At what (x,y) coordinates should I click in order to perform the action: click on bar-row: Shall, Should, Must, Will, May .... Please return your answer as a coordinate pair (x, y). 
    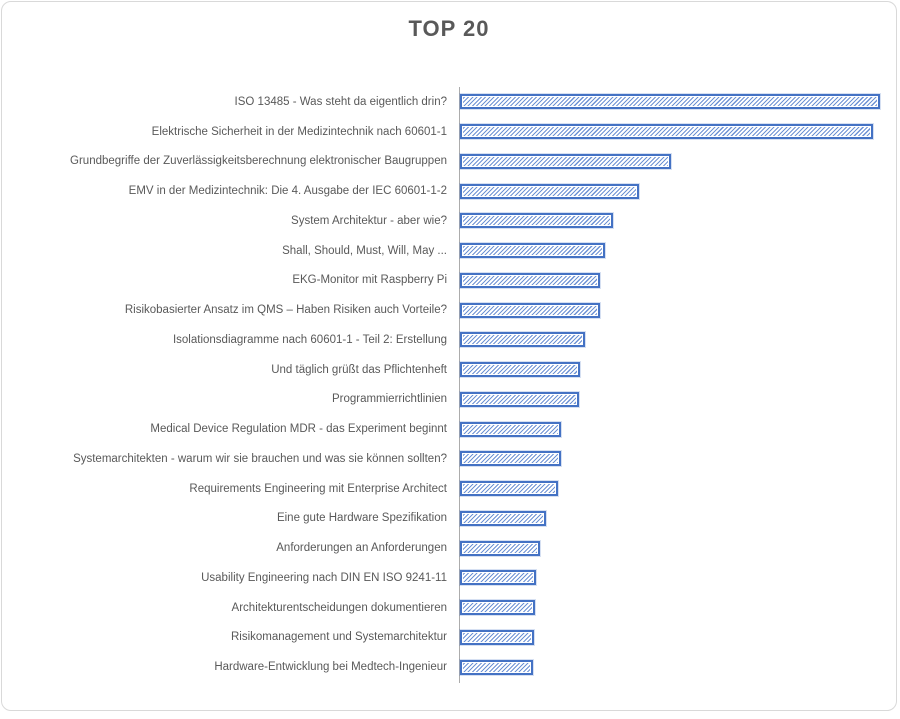
    Looking at the image, I should click on (451, 251).